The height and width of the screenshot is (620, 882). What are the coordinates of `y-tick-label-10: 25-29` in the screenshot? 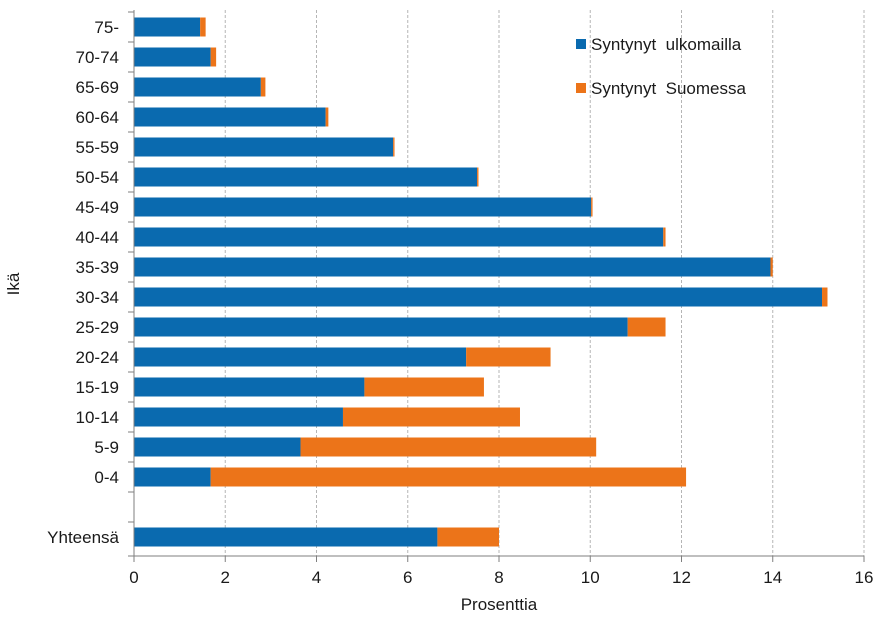 It's located at (97, 327).